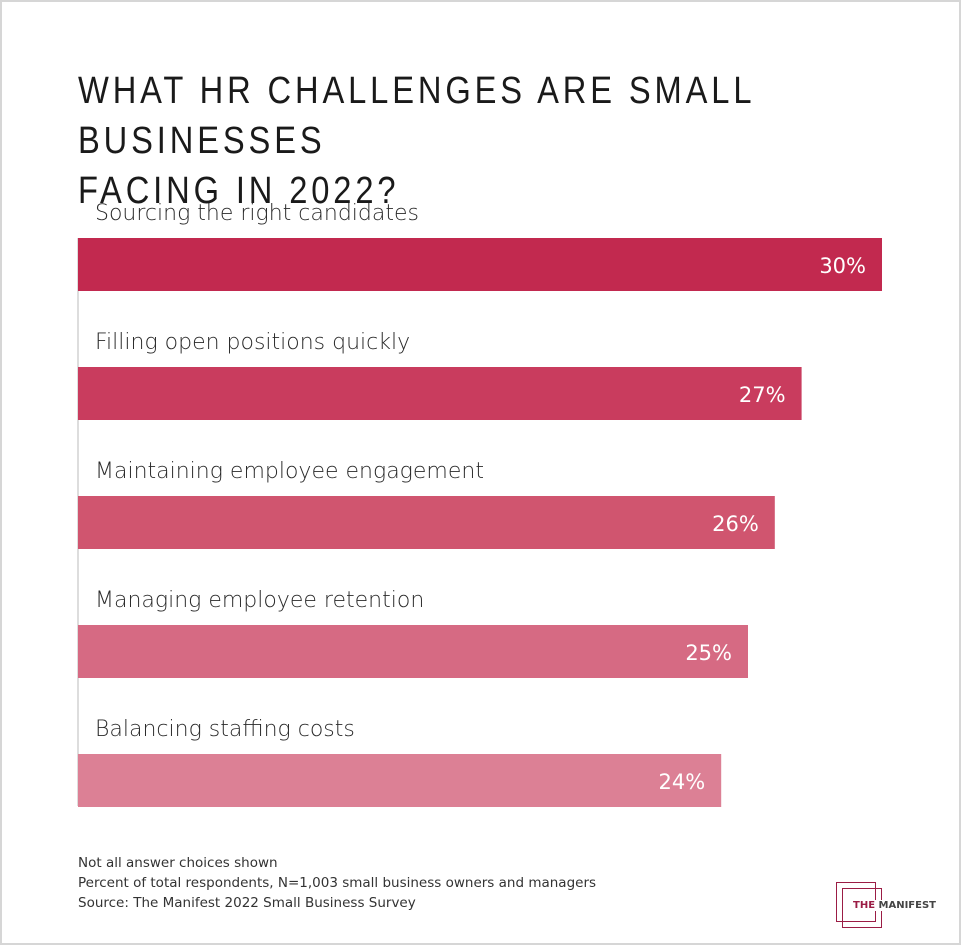 This screenshot has width=961, height=945. I want to click on category-label: Balancing staffing costs, so click(225, 729).